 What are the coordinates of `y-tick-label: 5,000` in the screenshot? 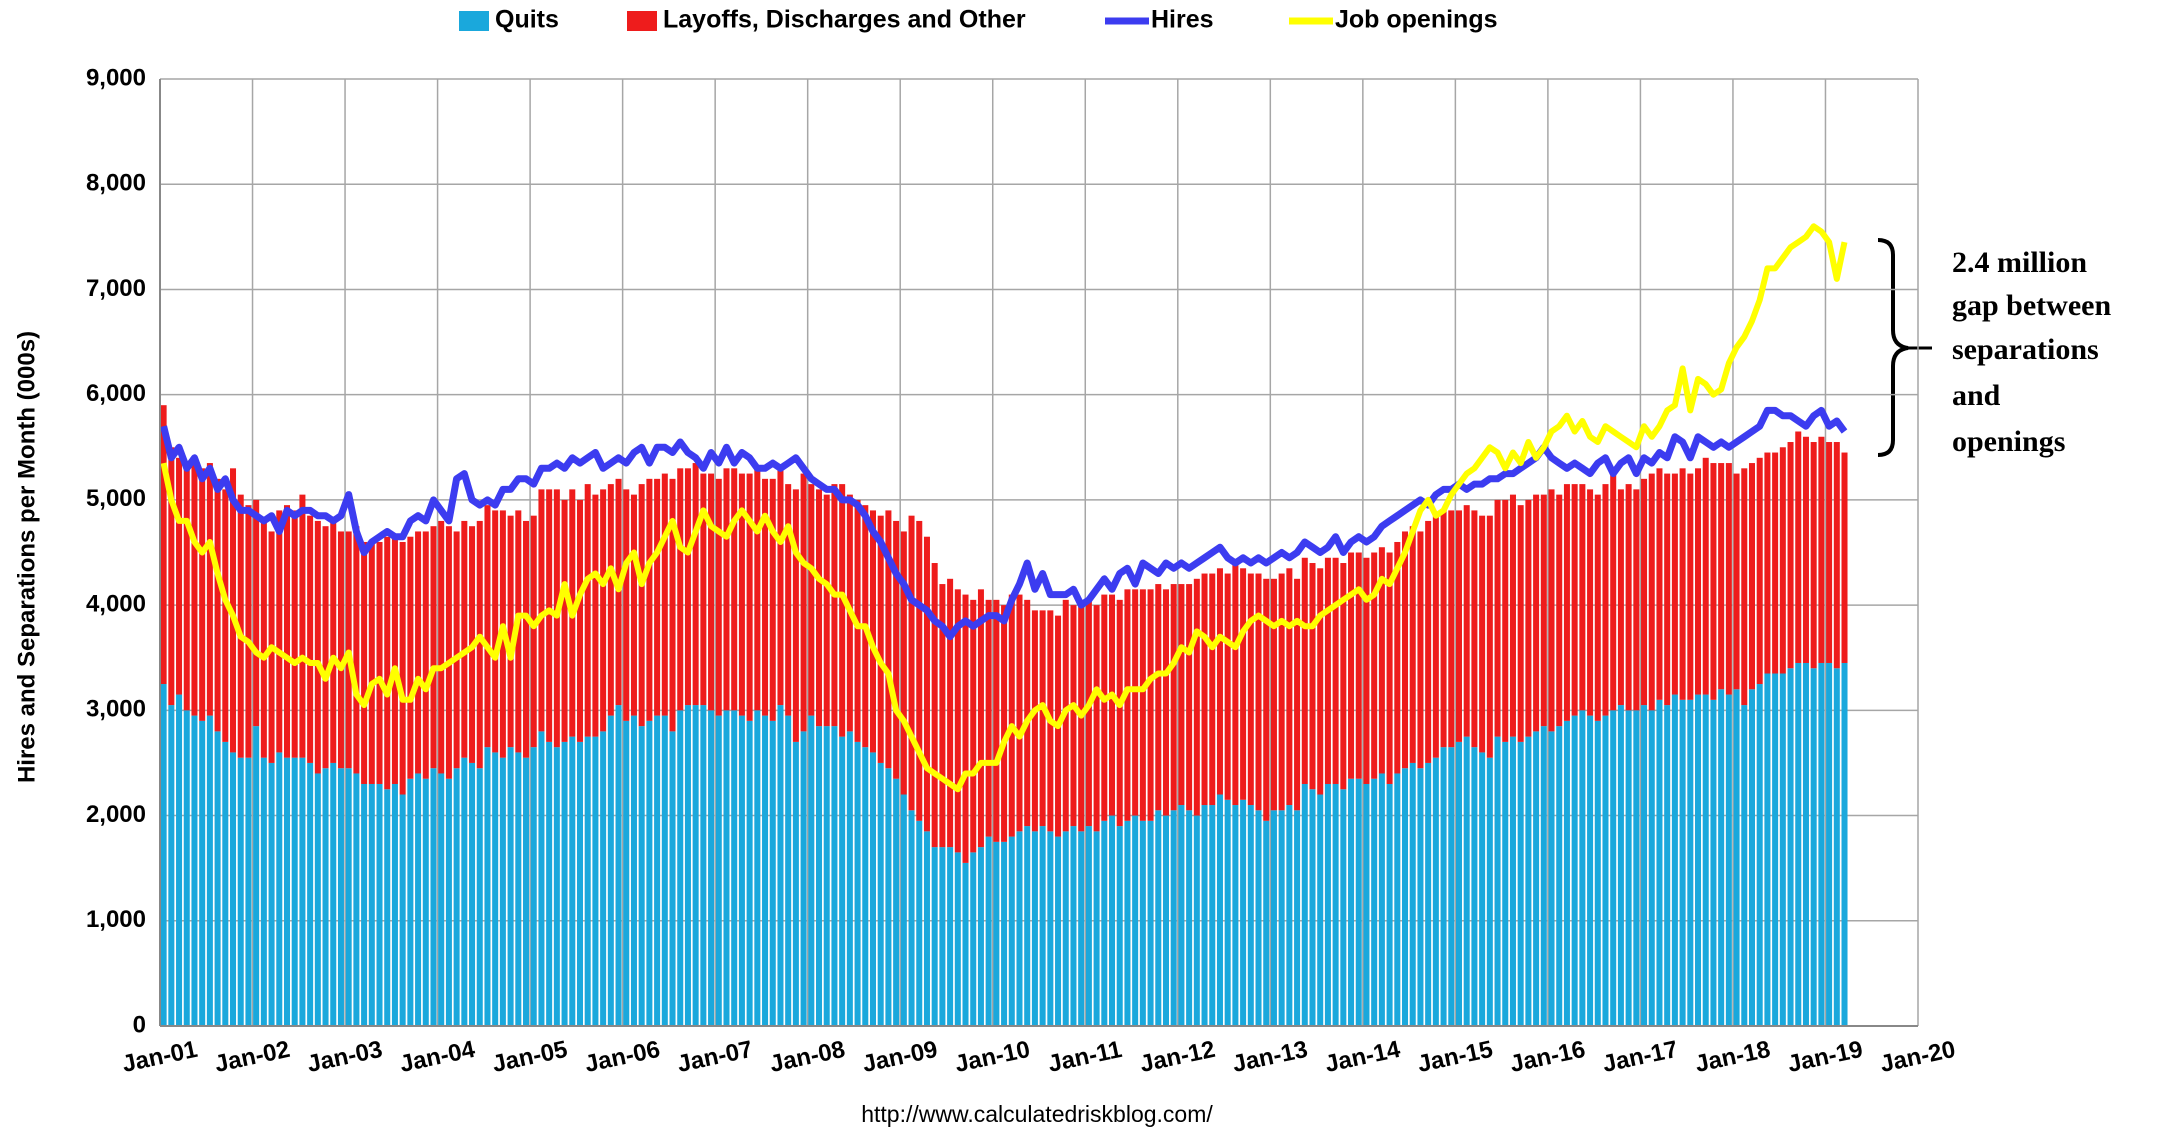 It's located at (116, 498).